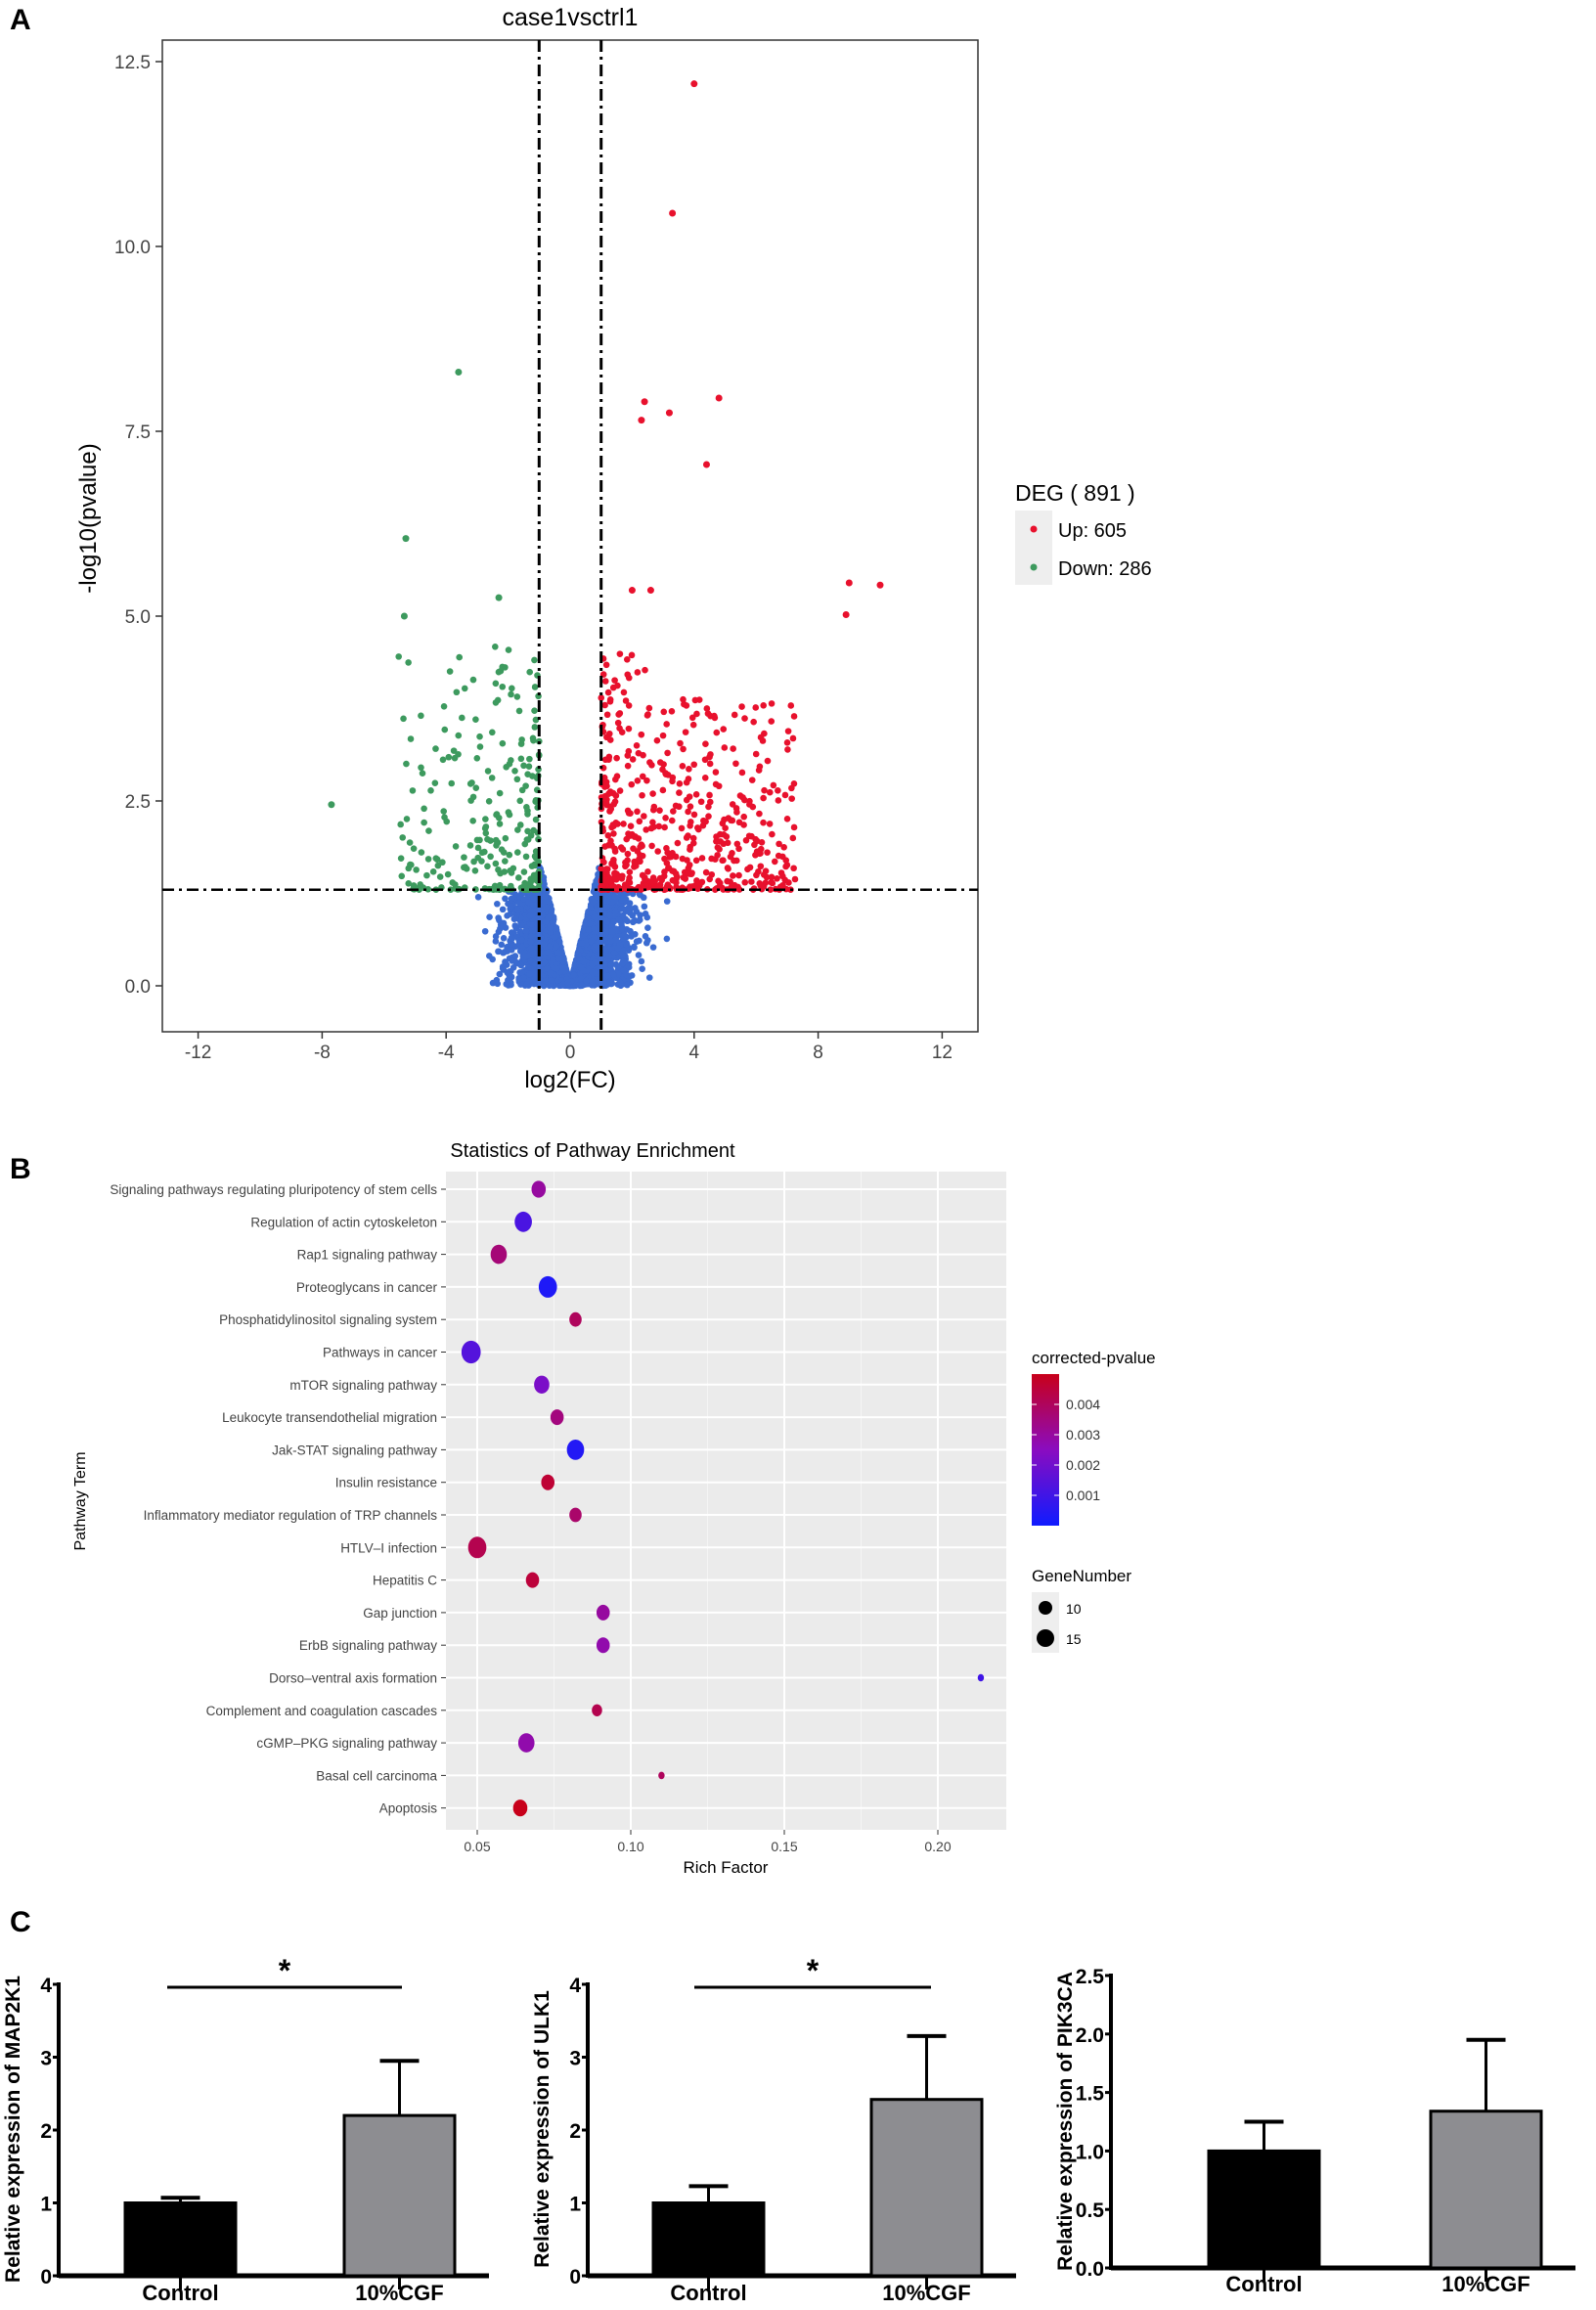 This screenshot has width=1596, height=2310. What do you see at coordinates (1263, 2284) in the screenshot?
I see `category-label: Control` at bounding box center [1263, 2284].